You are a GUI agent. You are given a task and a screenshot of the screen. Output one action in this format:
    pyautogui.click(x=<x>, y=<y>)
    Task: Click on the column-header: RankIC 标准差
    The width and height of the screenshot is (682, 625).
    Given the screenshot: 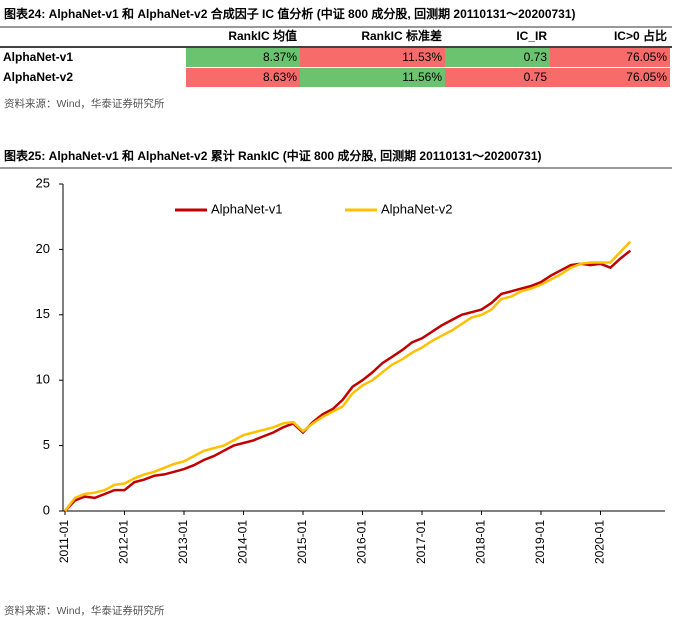 What is the action you would take?
    pyautogui.click(x=401, y=35)
    